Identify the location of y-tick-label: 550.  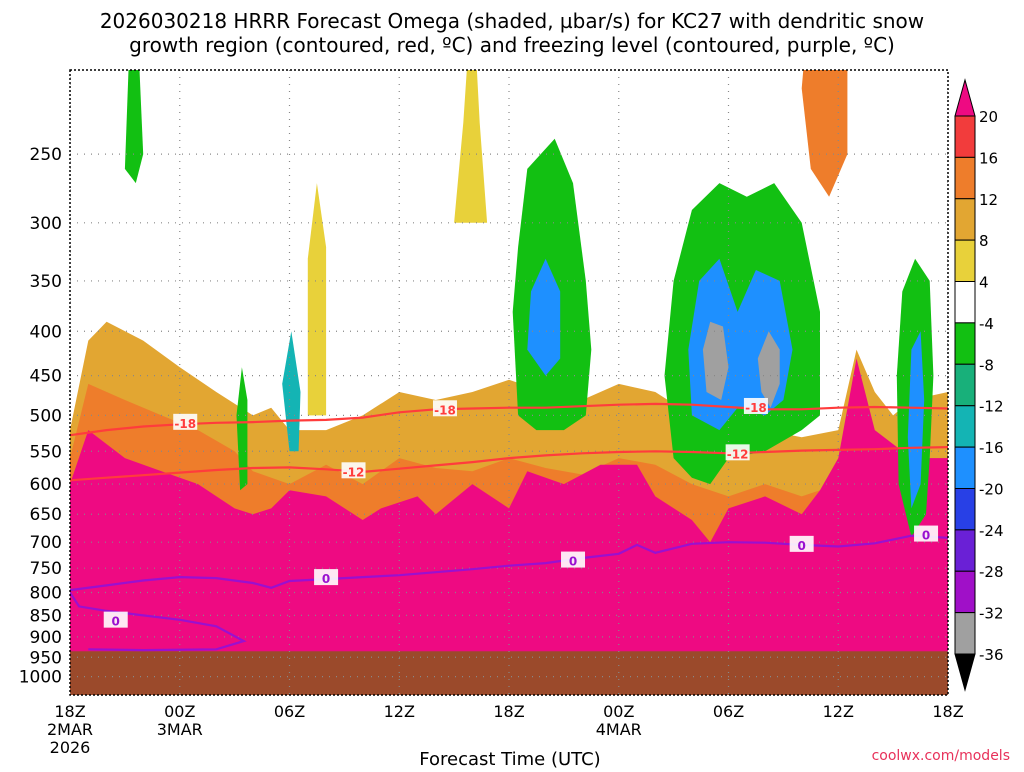
(46, 452).